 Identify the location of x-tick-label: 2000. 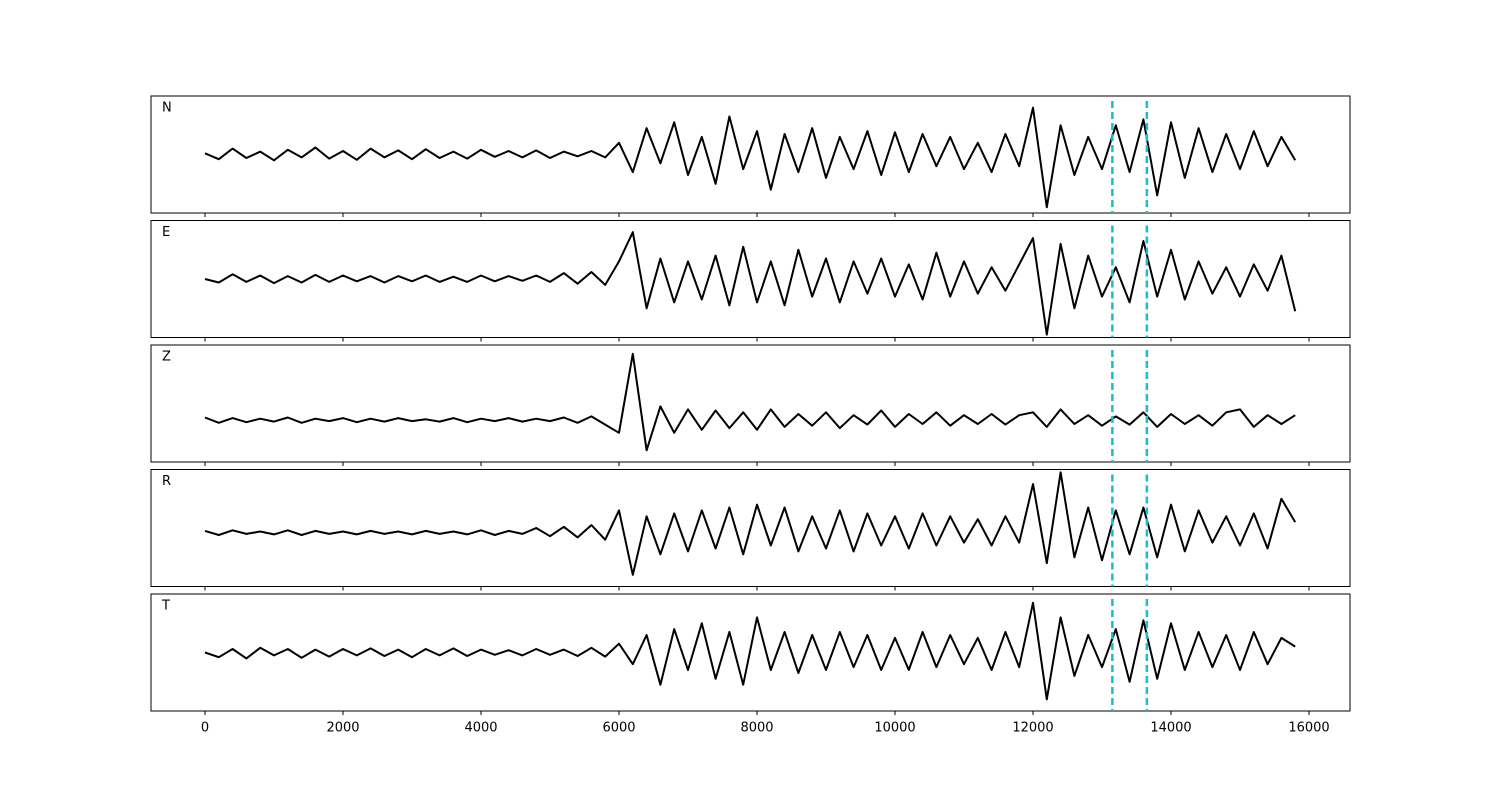
(342, 728).